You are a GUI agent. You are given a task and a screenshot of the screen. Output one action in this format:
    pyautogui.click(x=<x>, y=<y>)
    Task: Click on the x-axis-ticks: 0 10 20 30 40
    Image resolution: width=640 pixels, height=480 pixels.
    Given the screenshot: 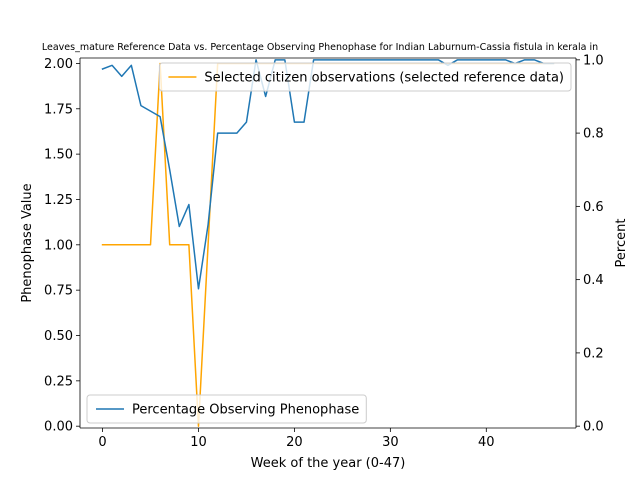 What is the action you would take?
    pyautogui.click(x=296, y=439)
    